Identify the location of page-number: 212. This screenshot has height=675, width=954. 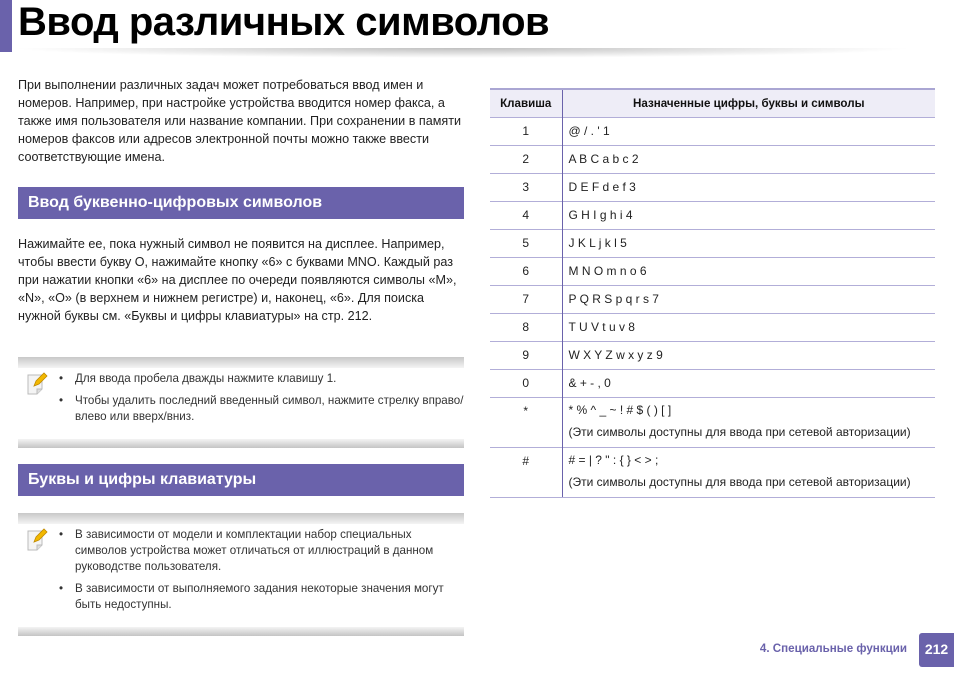
(936, 650).